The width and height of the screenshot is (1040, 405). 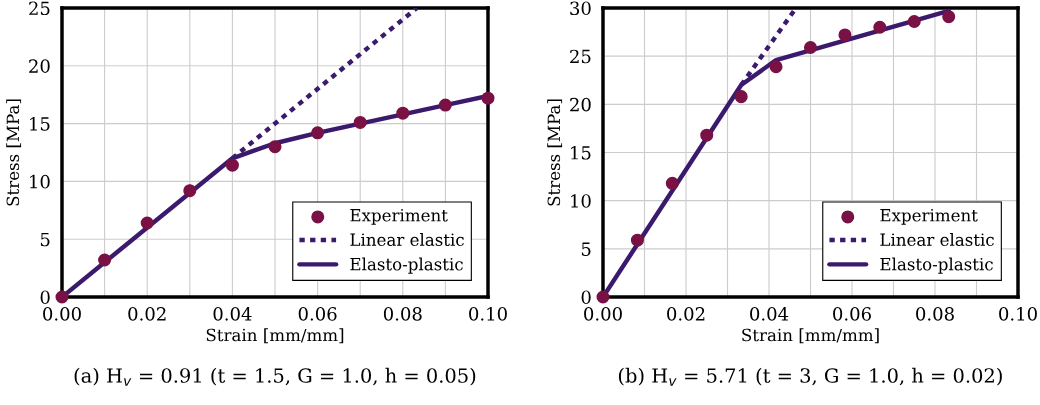 What do you see at coordinates (810, 376) in the screenshot?
I see `text: (b) H$_{v}$ = 5.71 (t = 3, G = 1.0, h = 0.02)` at bounding box center [810, 376].